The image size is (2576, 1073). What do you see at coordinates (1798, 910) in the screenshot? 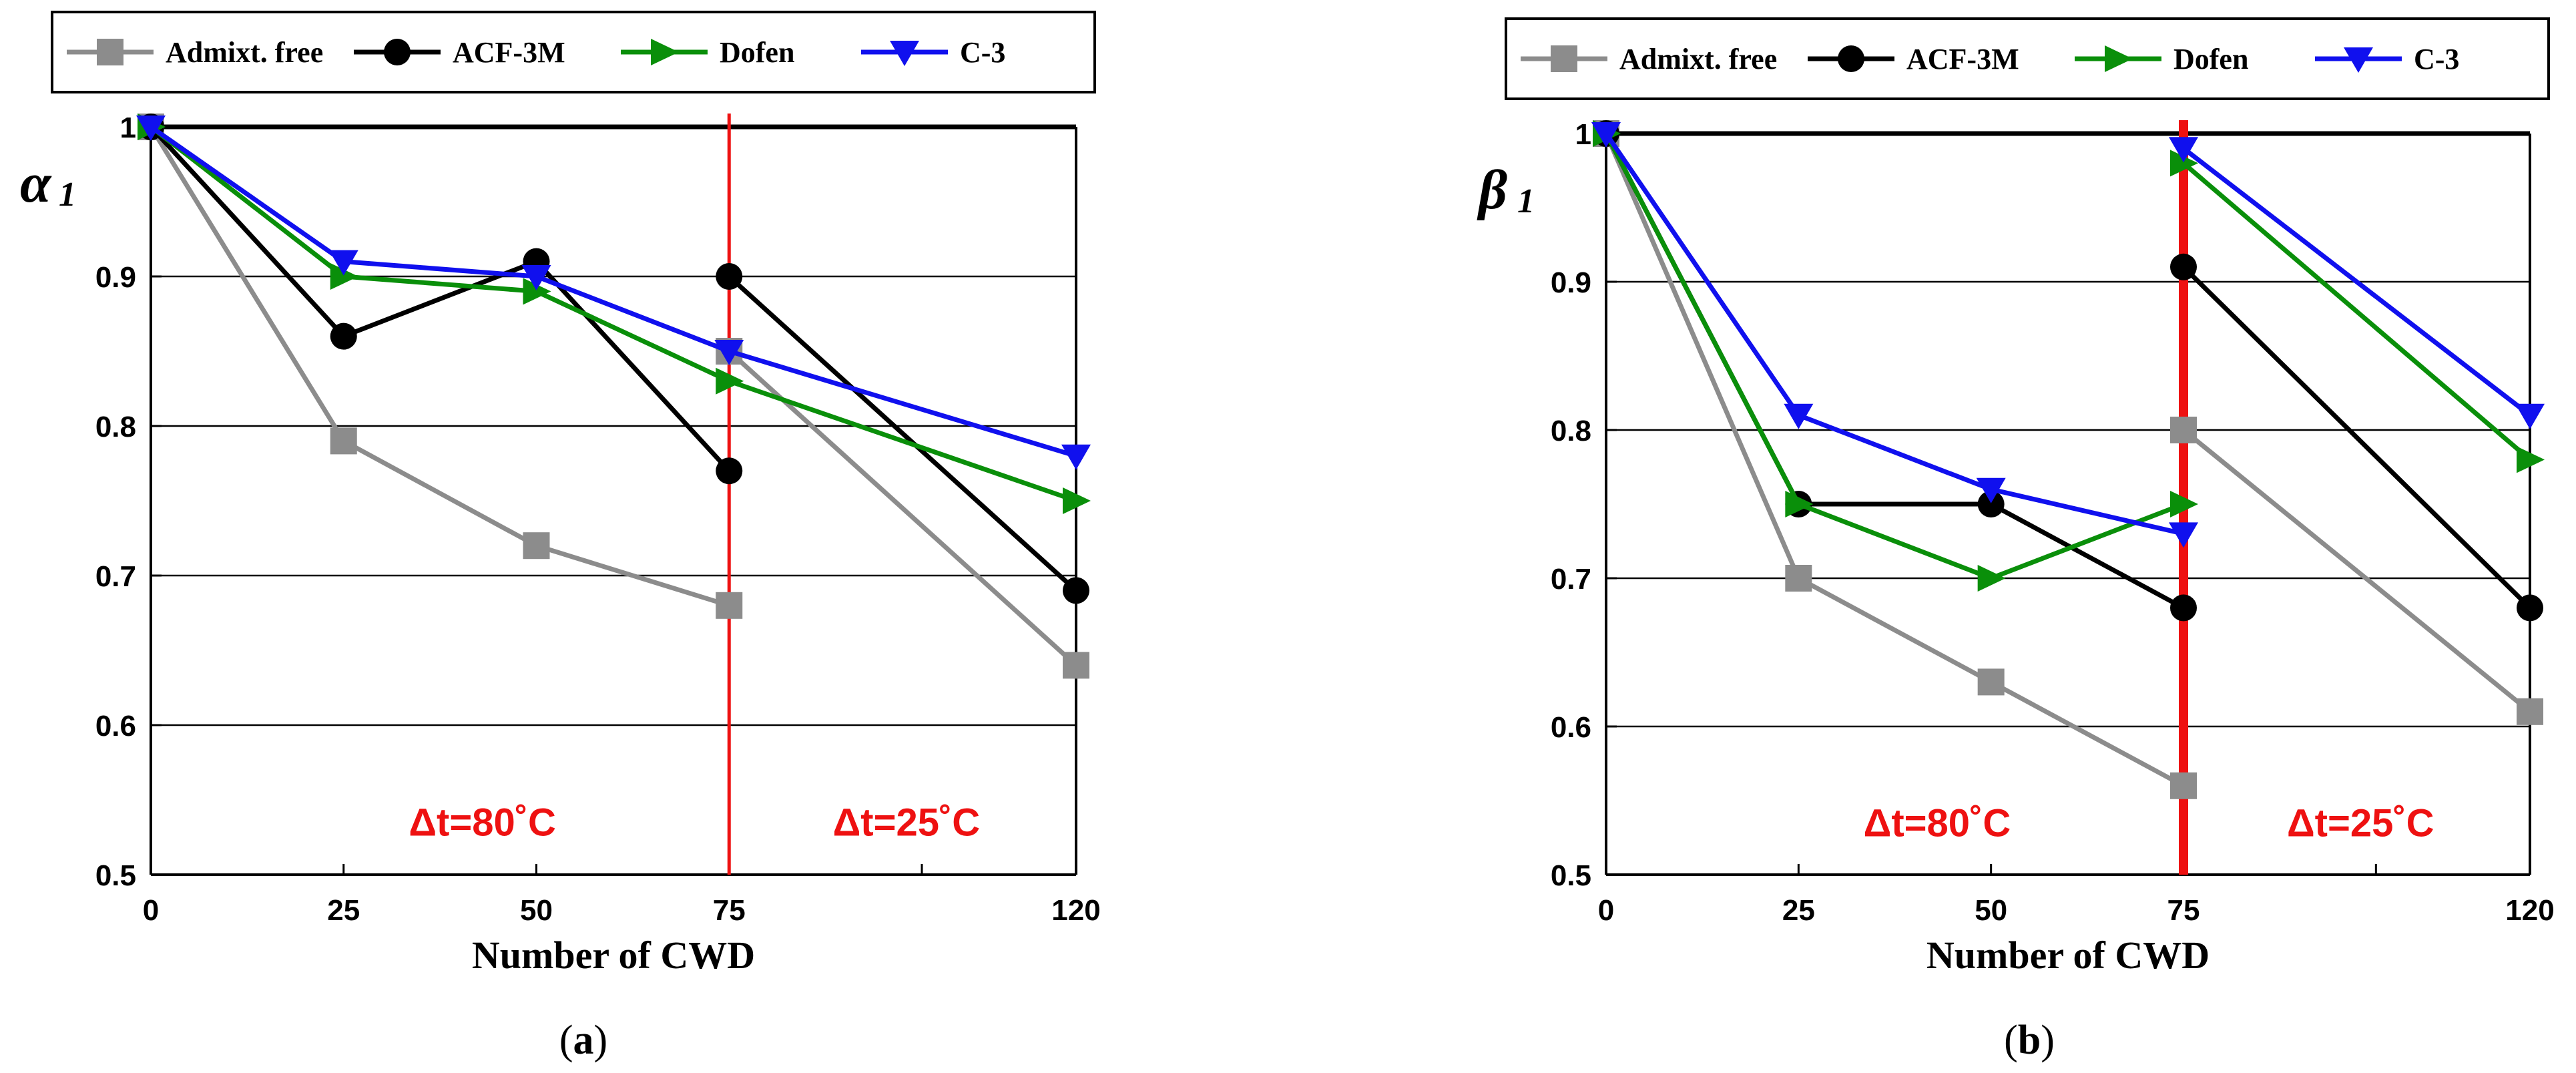
I see `x-tick-label: 25` at bounding box center [1798, 910].